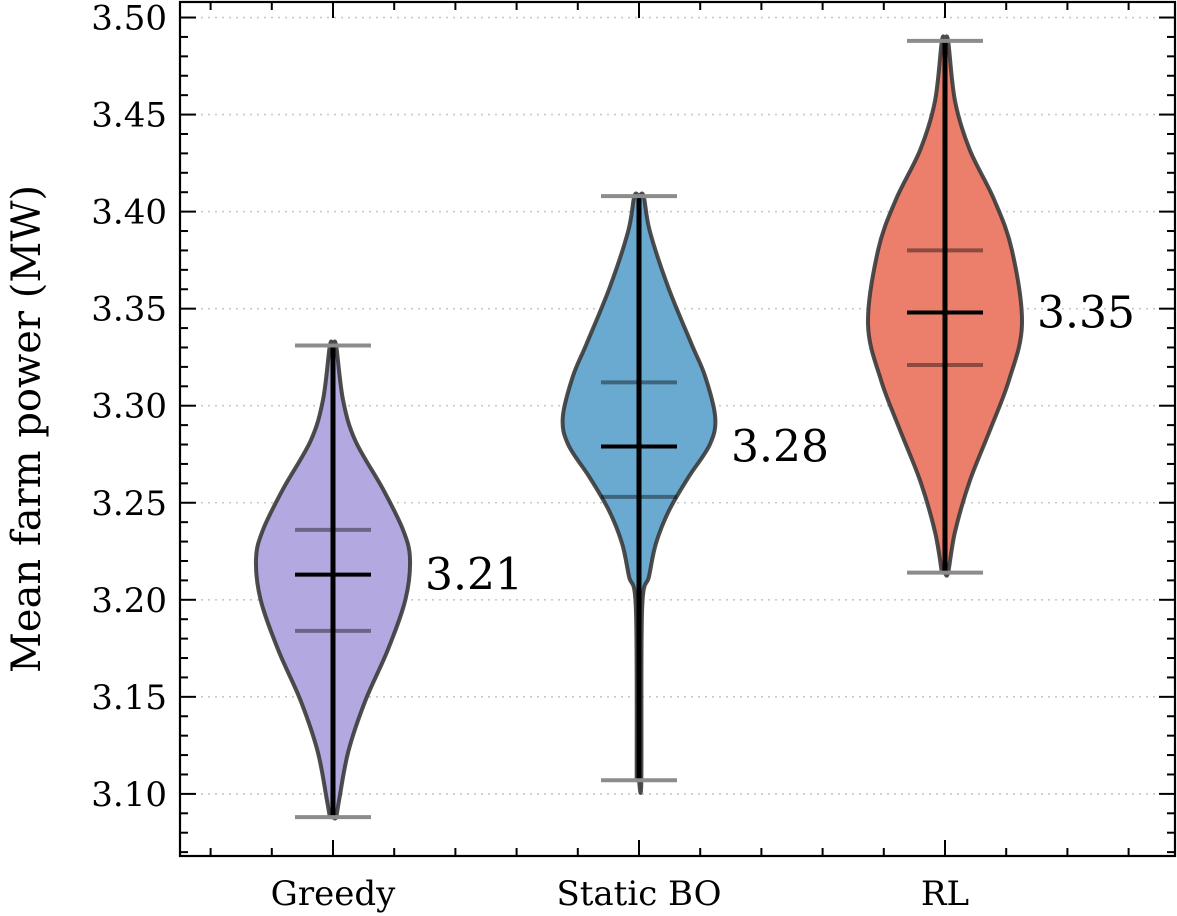 This screenshot has height=916, width=1177. What do you see at coordinates (129, 19) in the screenshot?
I see `y-tick-label: 3.50` at bounding box center [129, 19].